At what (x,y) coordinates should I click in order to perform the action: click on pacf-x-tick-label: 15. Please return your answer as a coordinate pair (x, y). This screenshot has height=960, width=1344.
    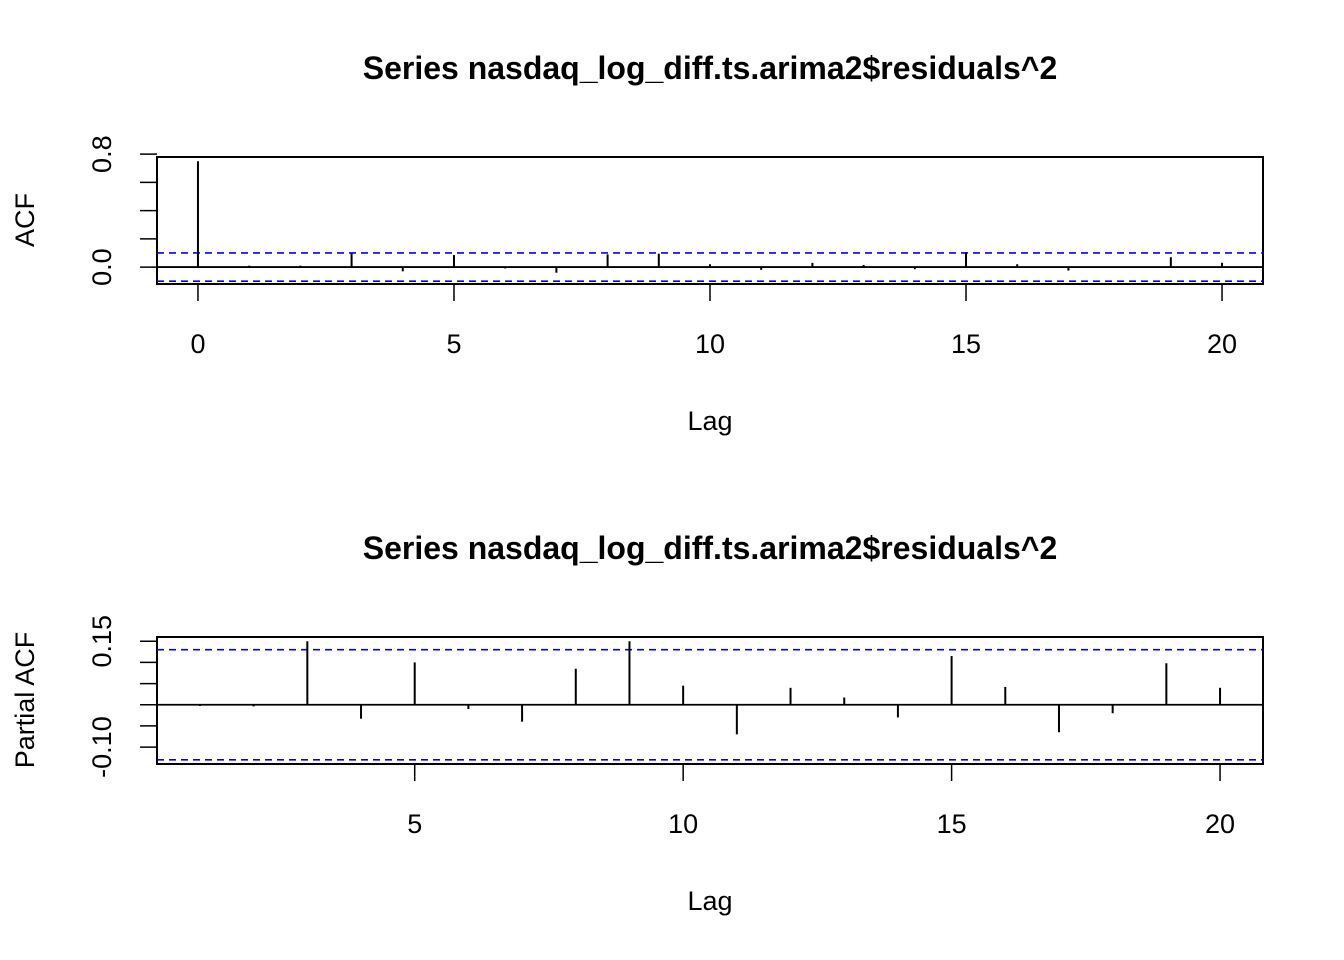
    Looking at the image, I should click on (952, 824).